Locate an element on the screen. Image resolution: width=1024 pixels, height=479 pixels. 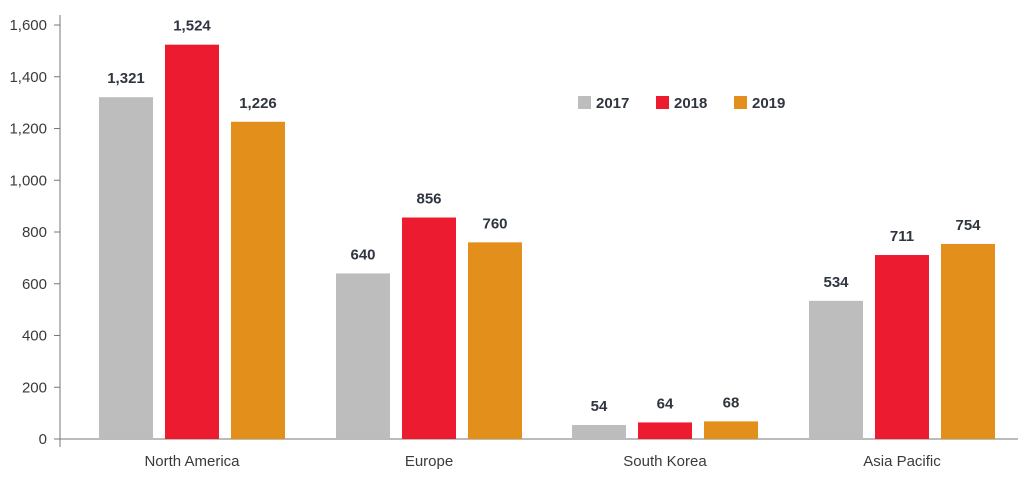
y-tick-label: 1,600 is located at coordinates (28, 25).